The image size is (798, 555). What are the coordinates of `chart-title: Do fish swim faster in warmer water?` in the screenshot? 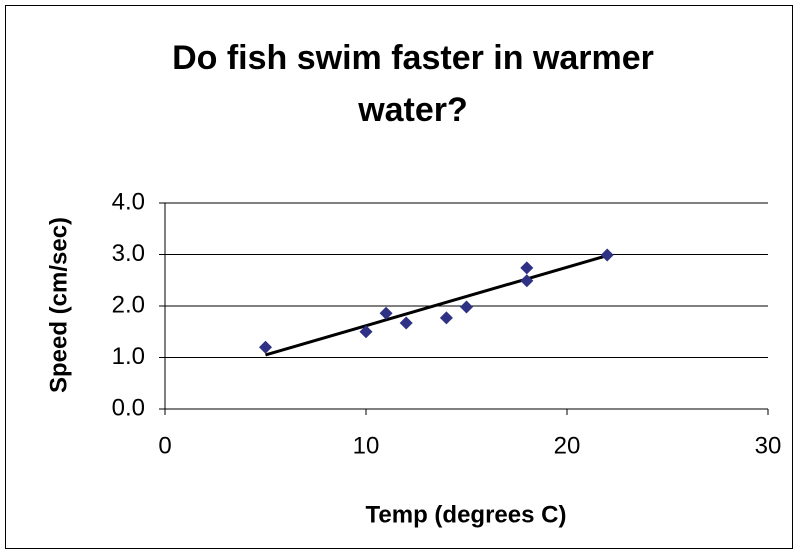 It's located at (413, 84).